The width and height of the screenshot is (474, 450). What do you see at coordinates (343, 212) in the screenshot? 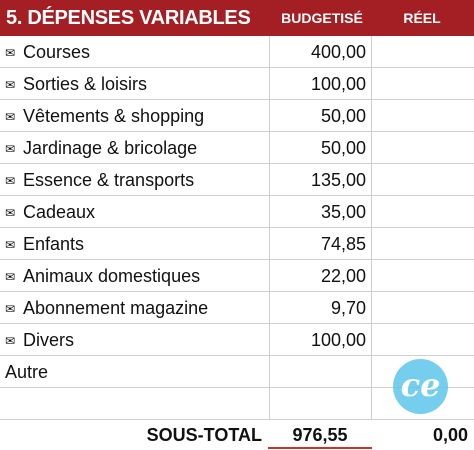
I see `budget-cell: 35,00` at bounding box center [343, 212].